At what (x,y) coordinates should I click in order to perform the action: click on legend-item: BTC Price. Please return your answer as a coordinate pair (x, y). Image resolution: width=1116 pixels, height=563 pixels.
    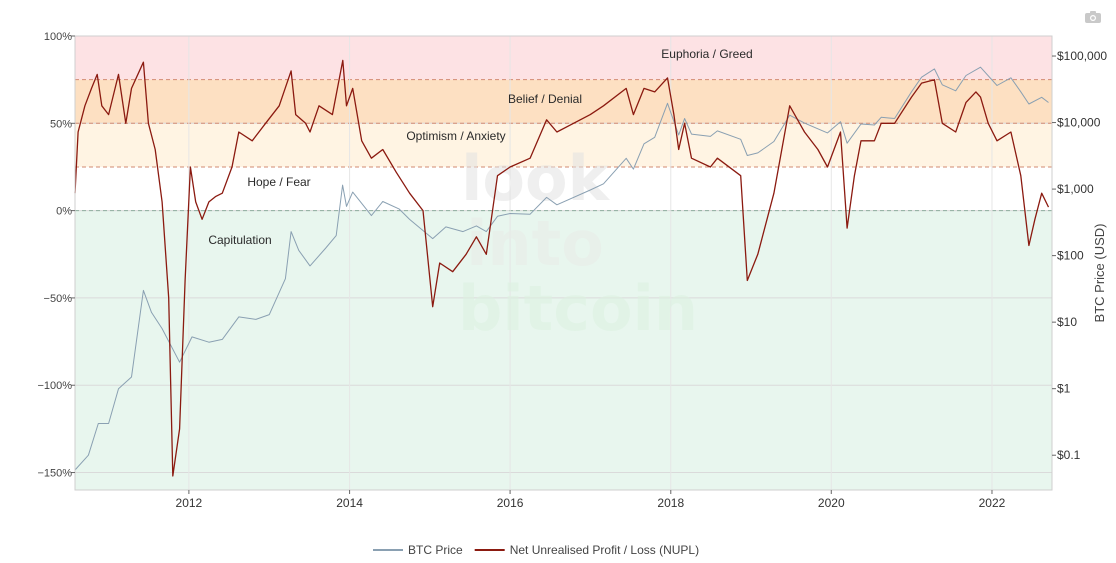
    Looking at the image, I should click on (418, 550).